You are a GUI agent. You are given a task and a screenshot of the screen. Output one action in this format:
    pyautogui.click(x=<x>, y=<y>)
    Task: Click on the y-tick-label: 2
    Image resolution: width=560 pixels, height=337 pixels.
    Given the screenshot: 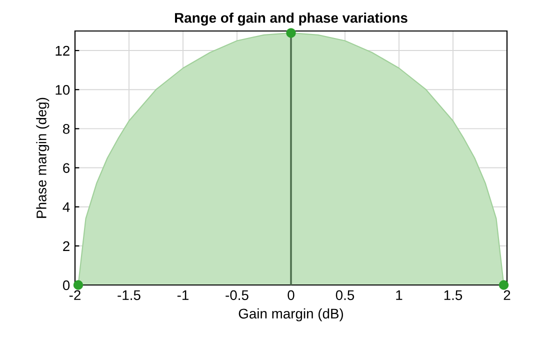 What is the action you would take?
    pyautogui.click(x=66, y=246)
    